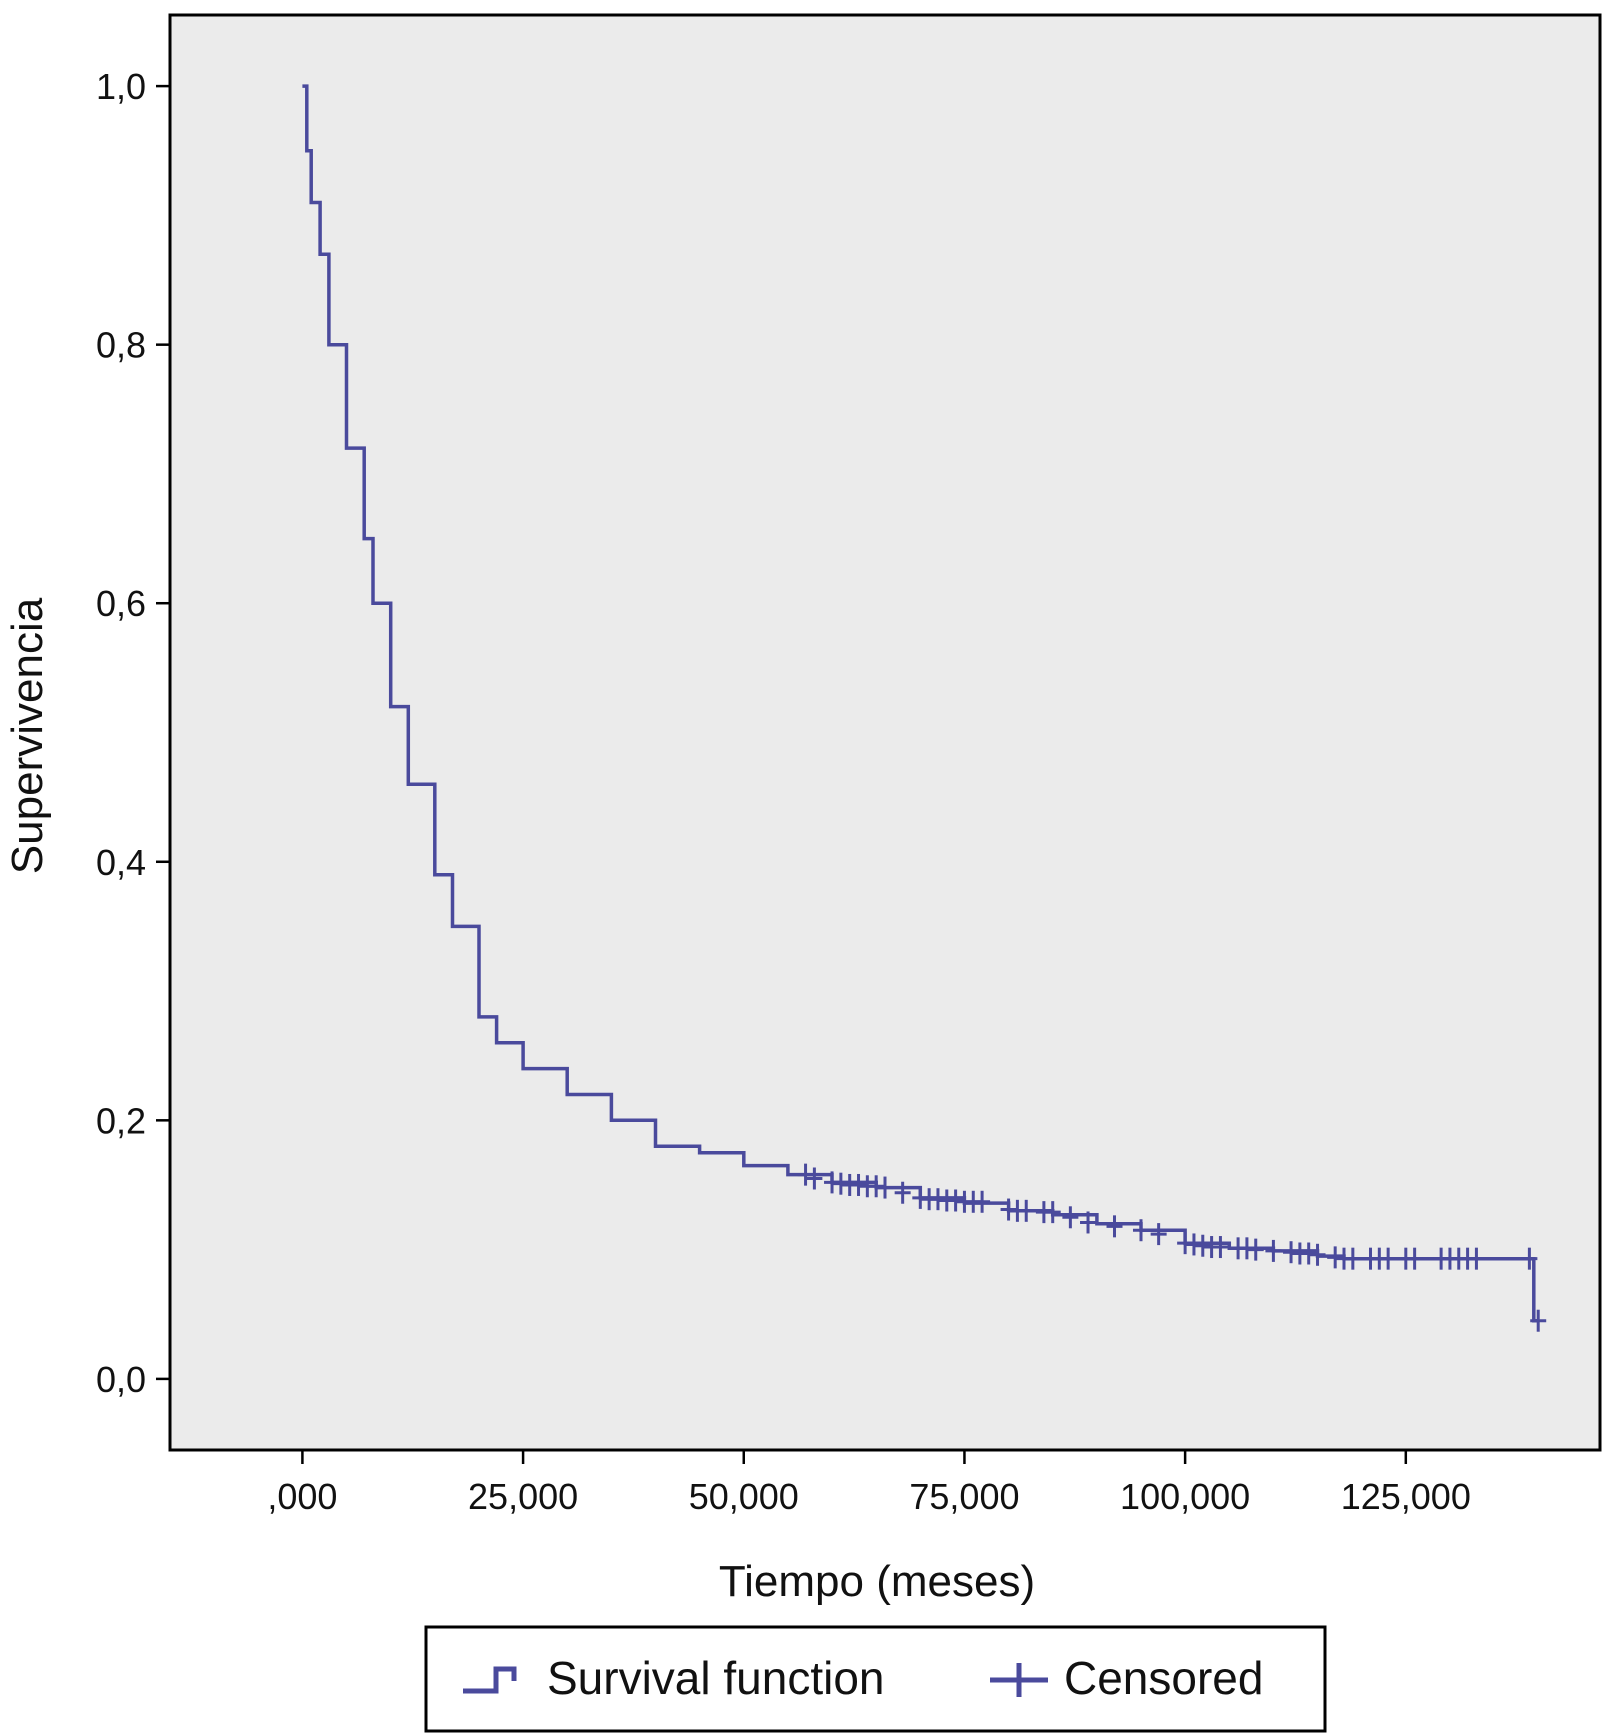  I want to click on x-tick-label: 100,000, so click(1185, 1496).